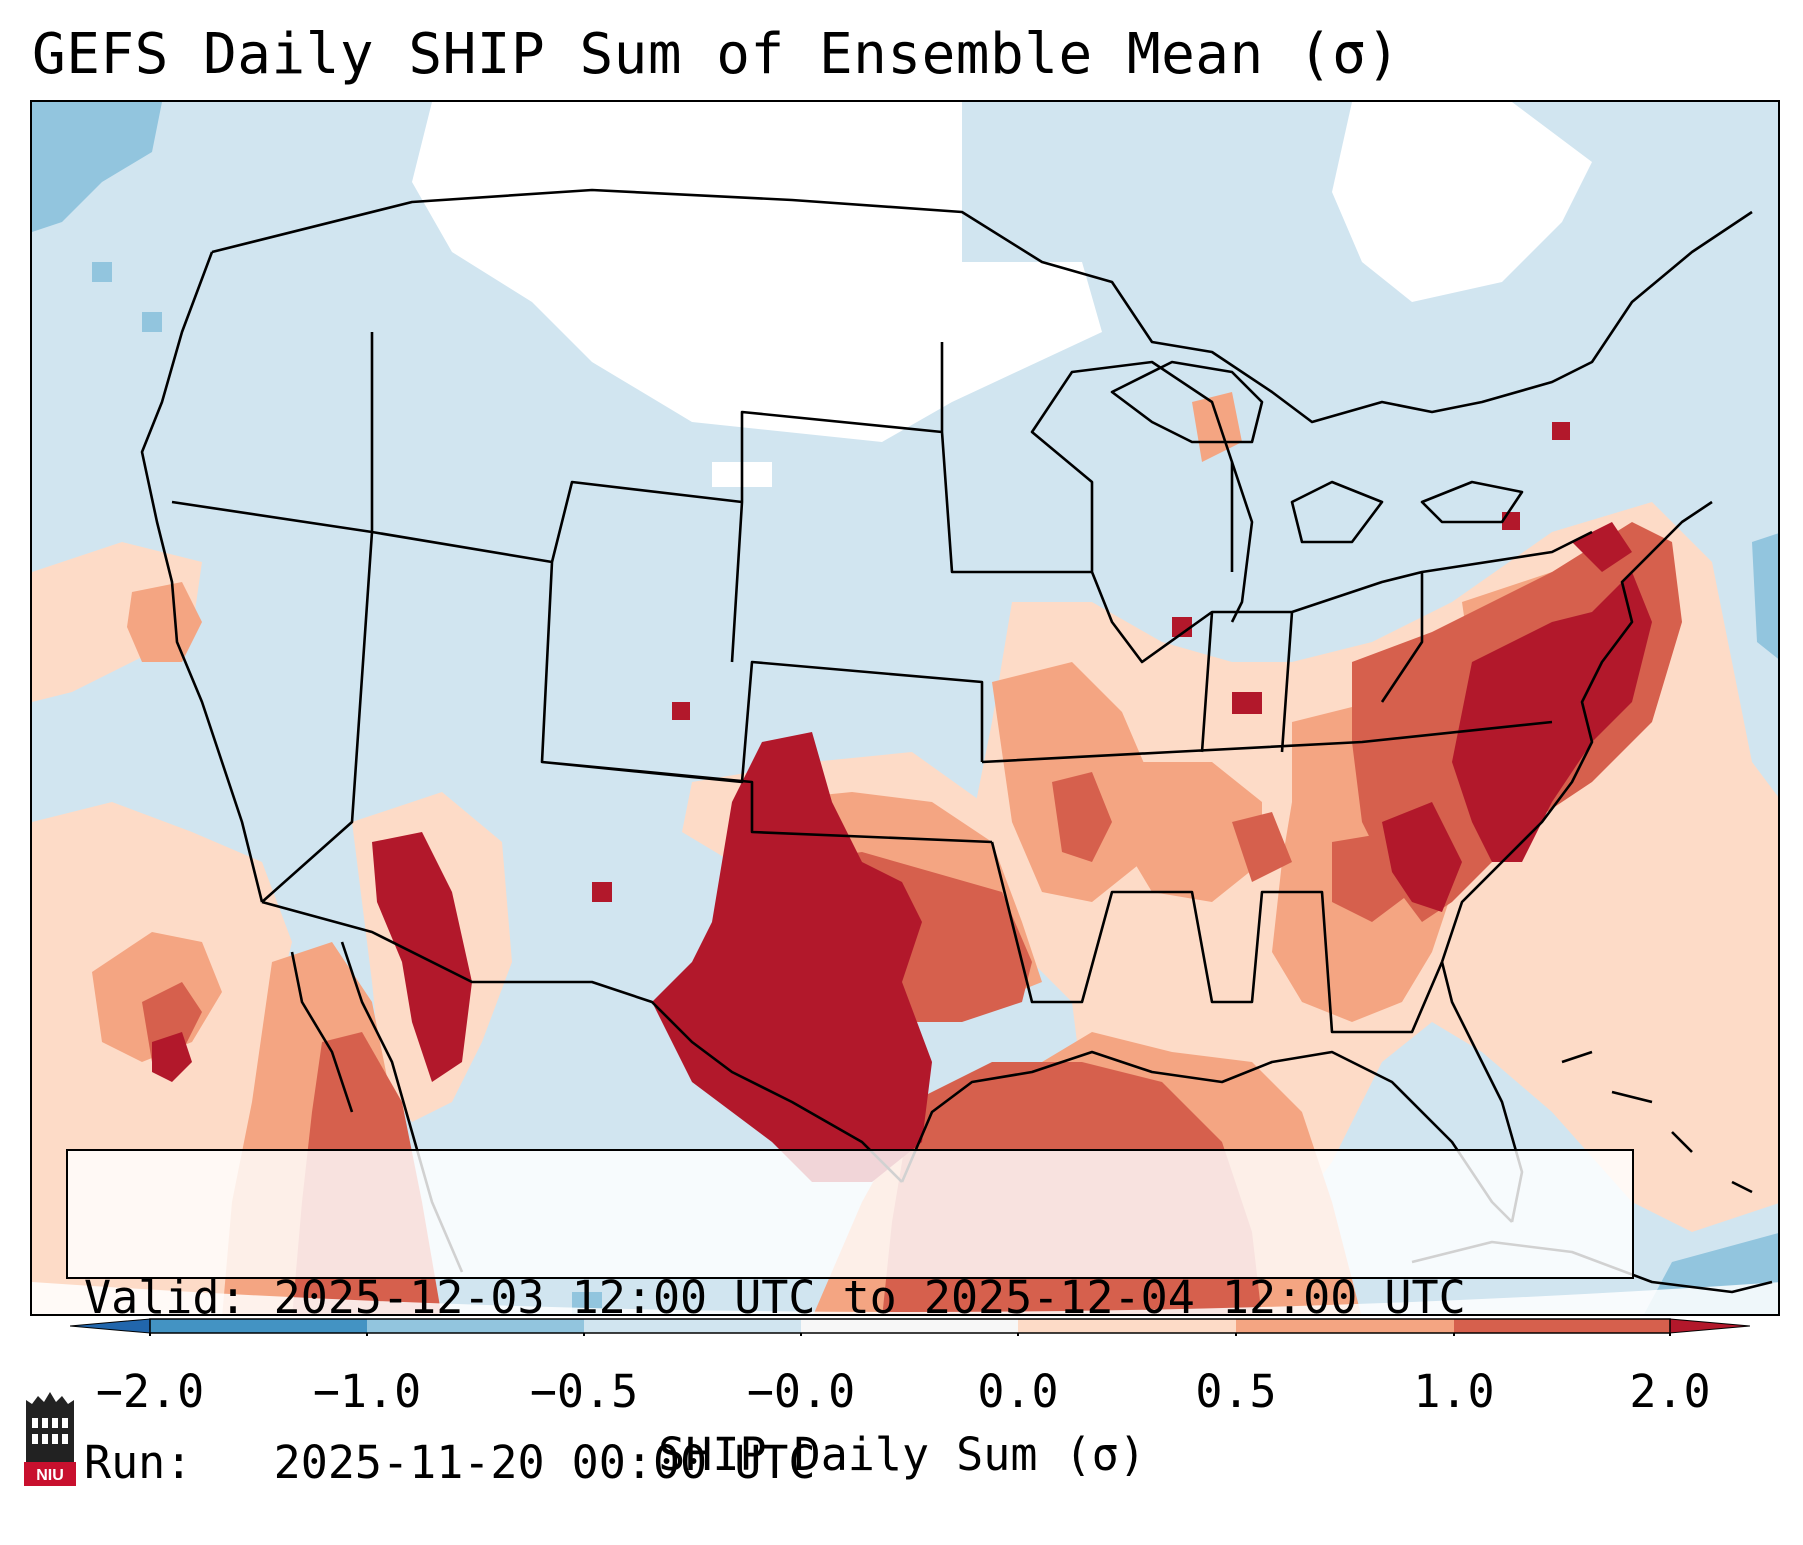 The height and width of the screenshot is (1545, 1803). What do you see at coordinates (1670, 1391) in the screenshot?
I see `colorbar-tick-label: 2.0` at bounding box center [1670, 1391].